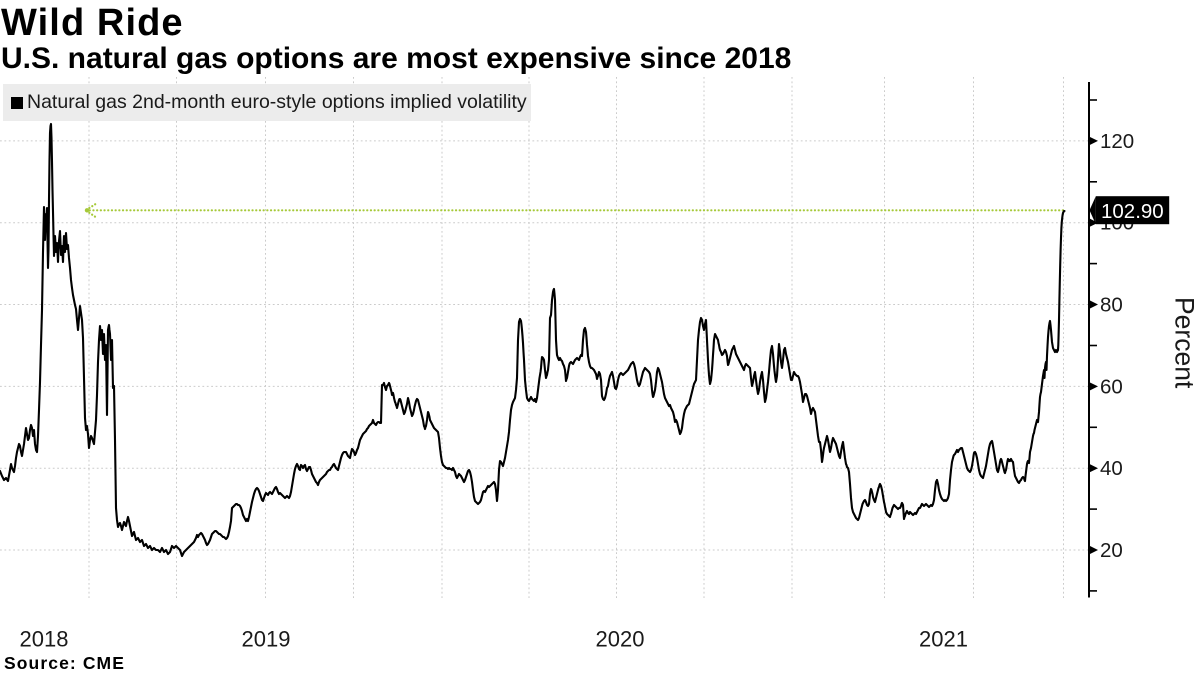 The width and height of the screenshot is (1200, 675). What do you see at coordinates (620, 639) in the screenshot?
I see `svg-text: 2020` at bounding box center [620, 639].